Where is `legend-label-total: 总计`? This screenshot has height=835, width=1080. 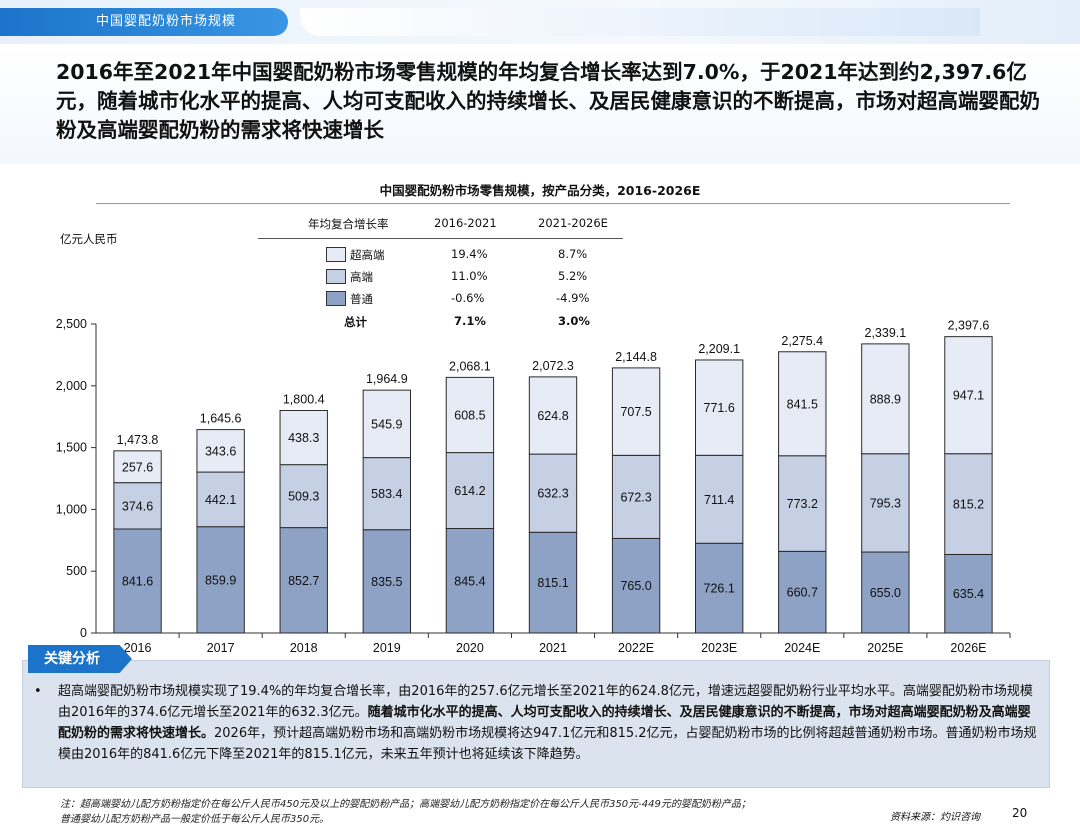
legend-label-total: 总计 is located at coordinates (355, 322).